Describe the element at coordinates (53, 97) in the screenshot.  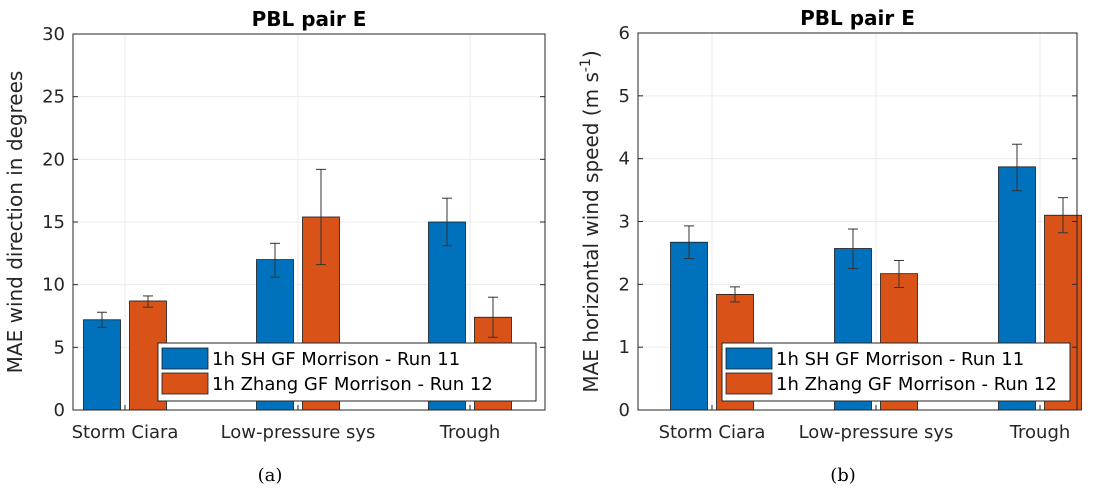
I see `y-tick-label: 25` at that location.